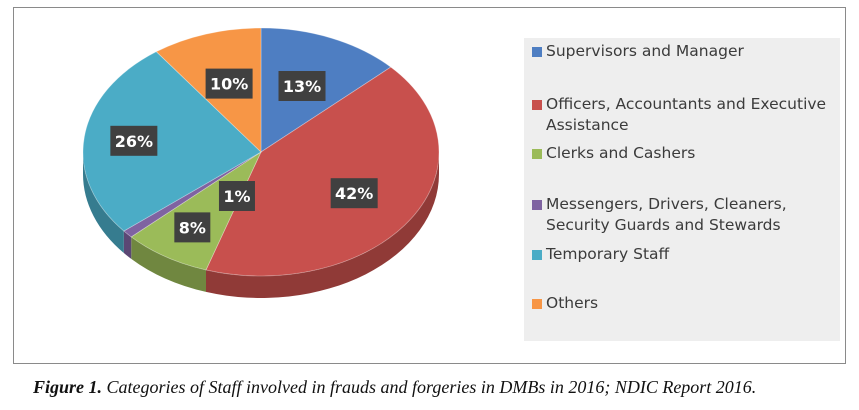 This screenshot has width=859, height=410. I want to click on legend-item-clerks: Clerks and Cashers, so click(682, 153).